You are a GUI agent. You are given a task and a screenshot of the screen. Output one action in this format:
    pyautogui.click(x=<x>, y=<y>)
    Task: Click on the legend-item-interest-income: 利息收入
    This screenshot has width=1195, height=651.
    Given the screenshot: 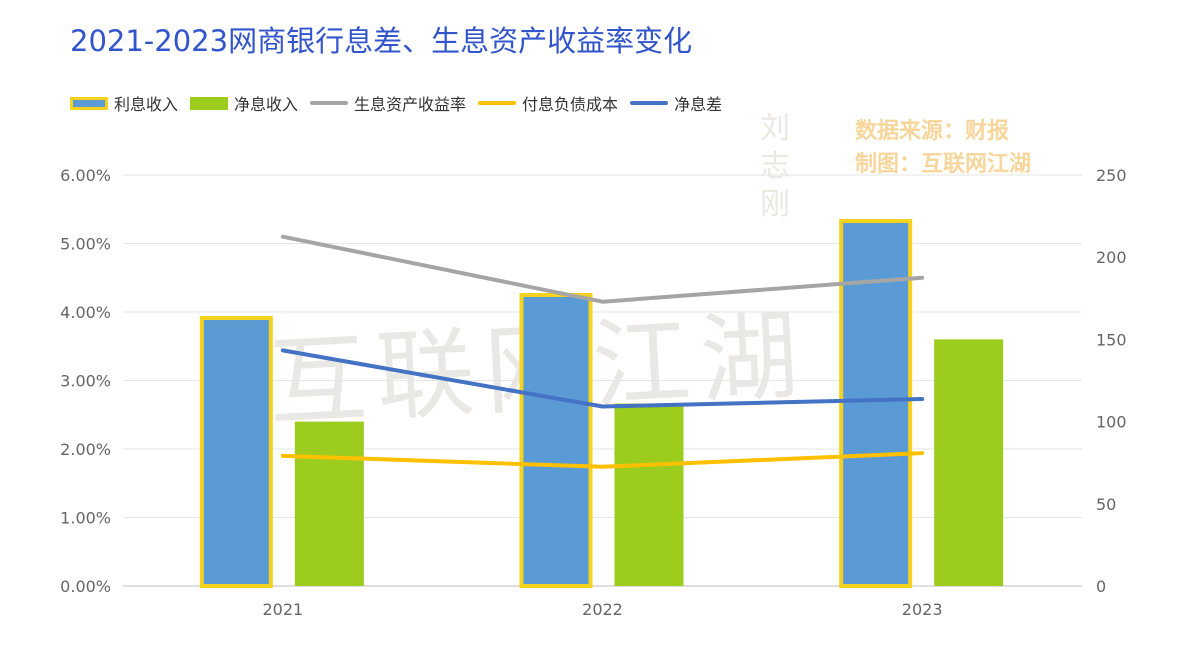 What is the action you would take?
    pyautogui.click(x=124, y=103)
    